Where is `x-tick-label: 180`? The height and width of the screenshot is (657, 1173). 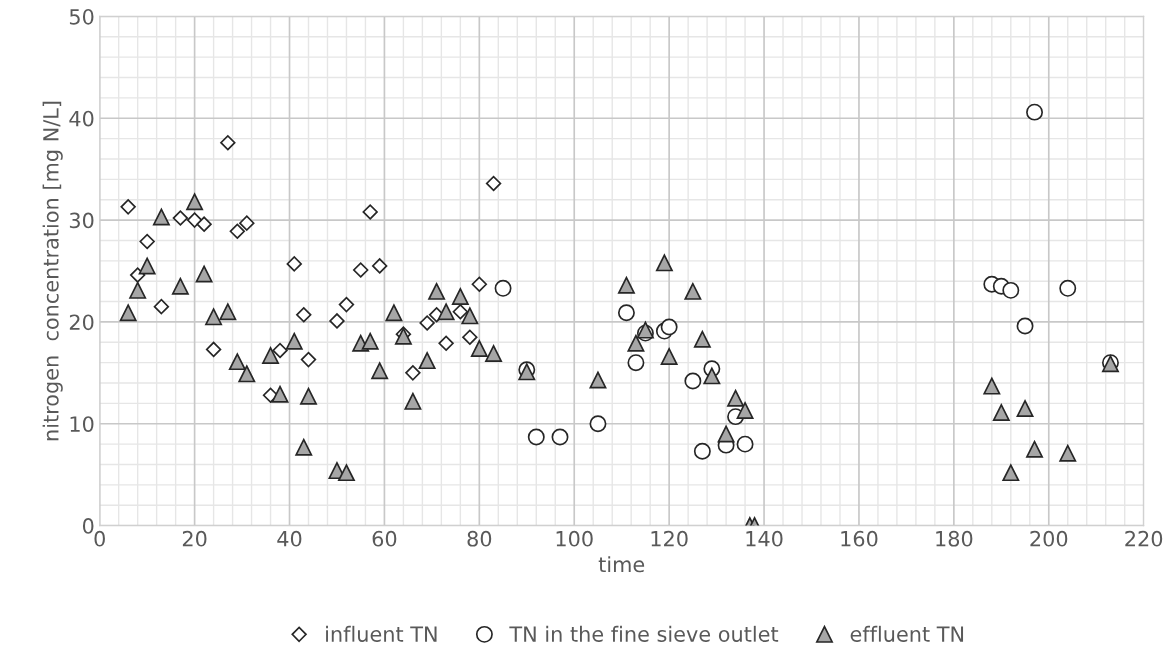 x-tick-label: 180 is located at coordinates (954, 538).